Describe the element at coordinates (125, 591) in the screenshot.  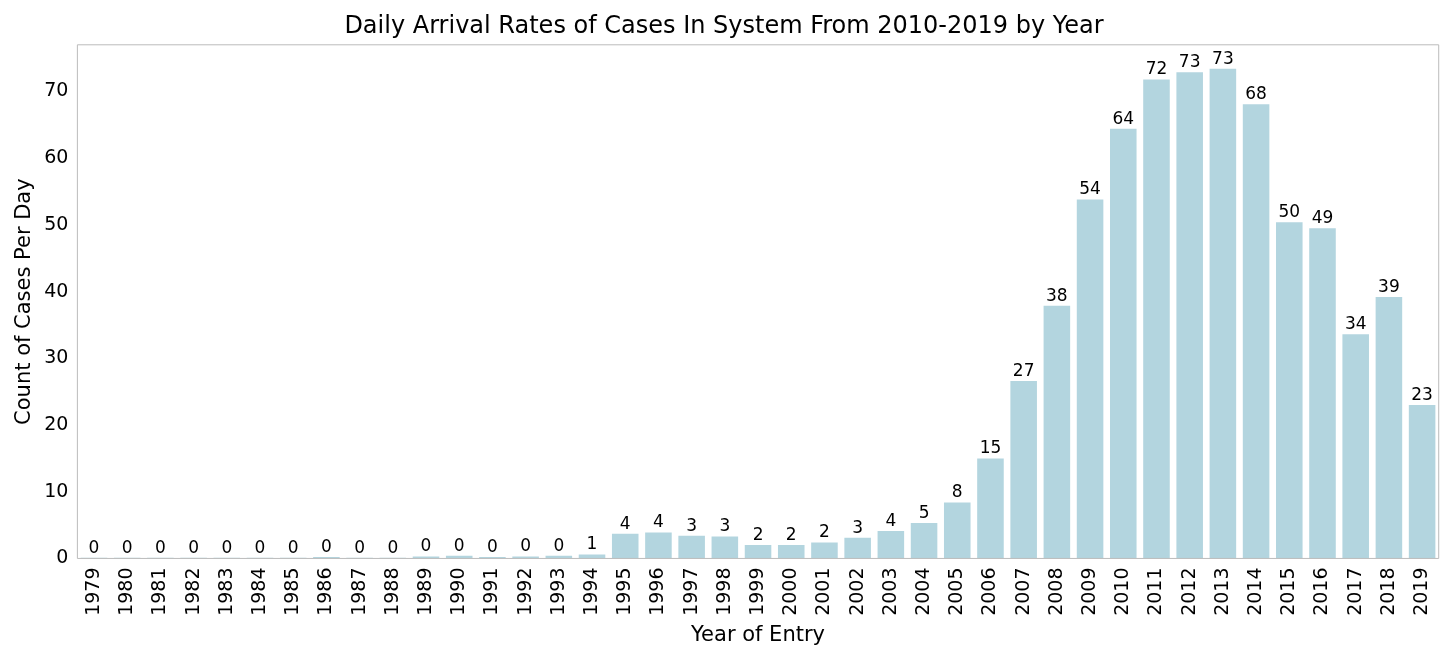
I see `x-tick-label: 1980` at that location.